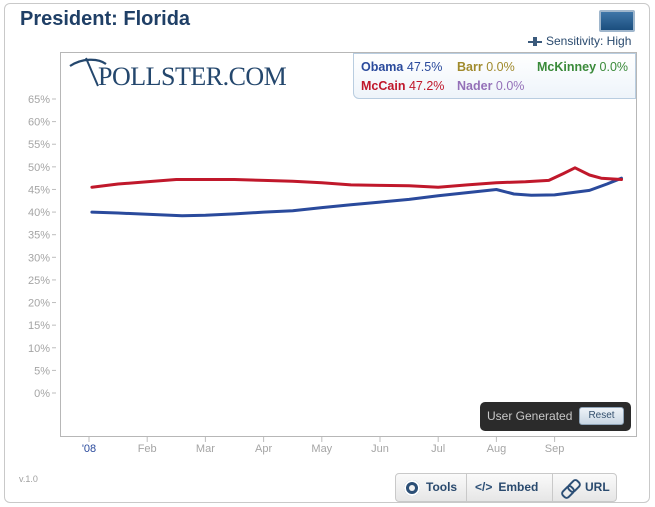 This screenshot has width=655, height=507. I want to click on url-label: URL, so click(597, 487).